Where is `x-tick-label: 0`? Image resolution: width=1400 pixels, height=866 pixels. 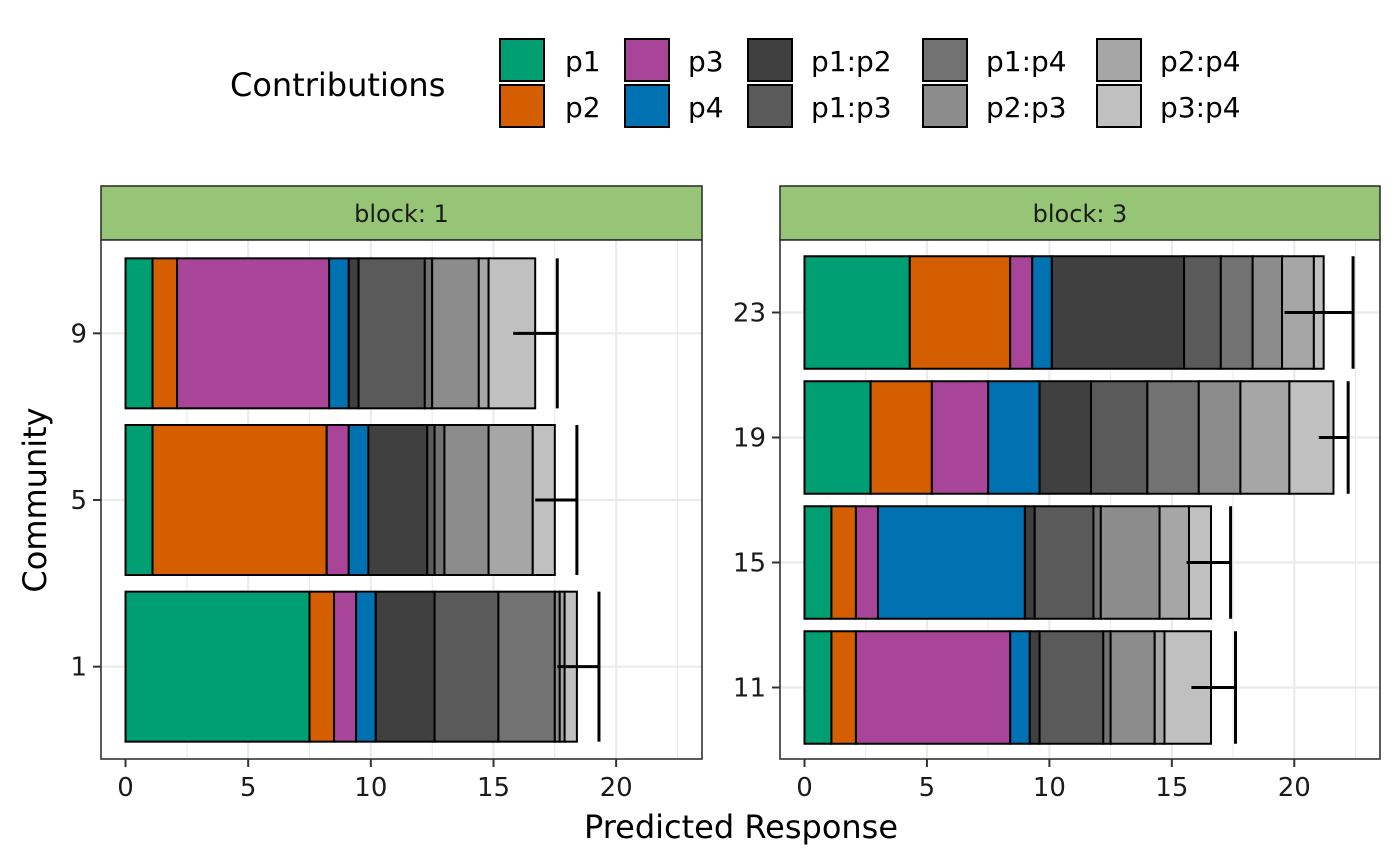 x-tick-label: 0 is located at coordinates (804, 788).